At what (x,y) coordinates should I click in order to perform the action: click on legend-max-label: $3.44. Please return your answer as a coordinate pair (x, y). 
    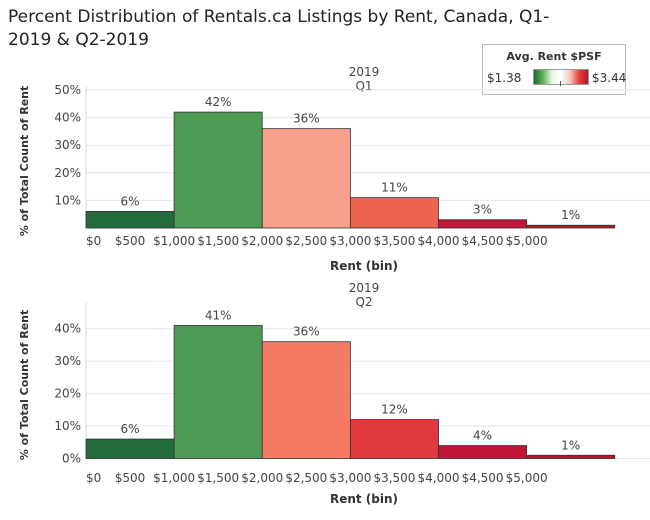
    Looking at the image, I should click on (609, 78).